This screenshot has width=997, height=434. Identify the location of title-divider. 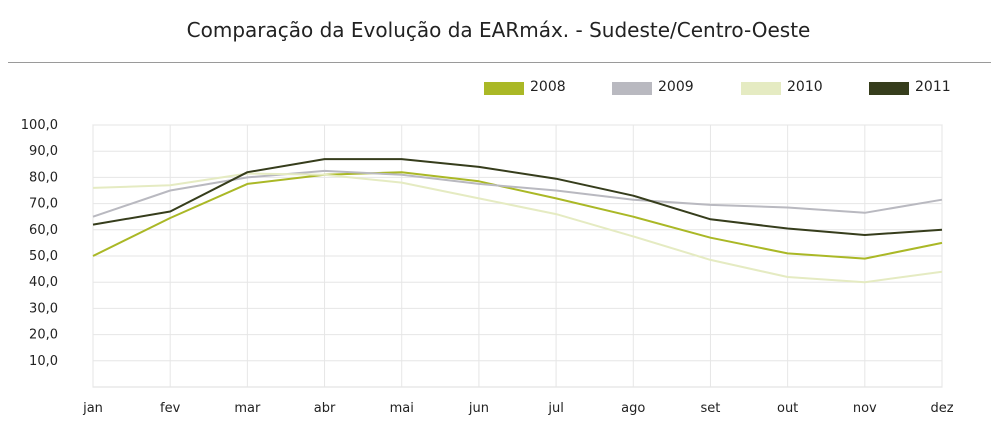
(499, 62).